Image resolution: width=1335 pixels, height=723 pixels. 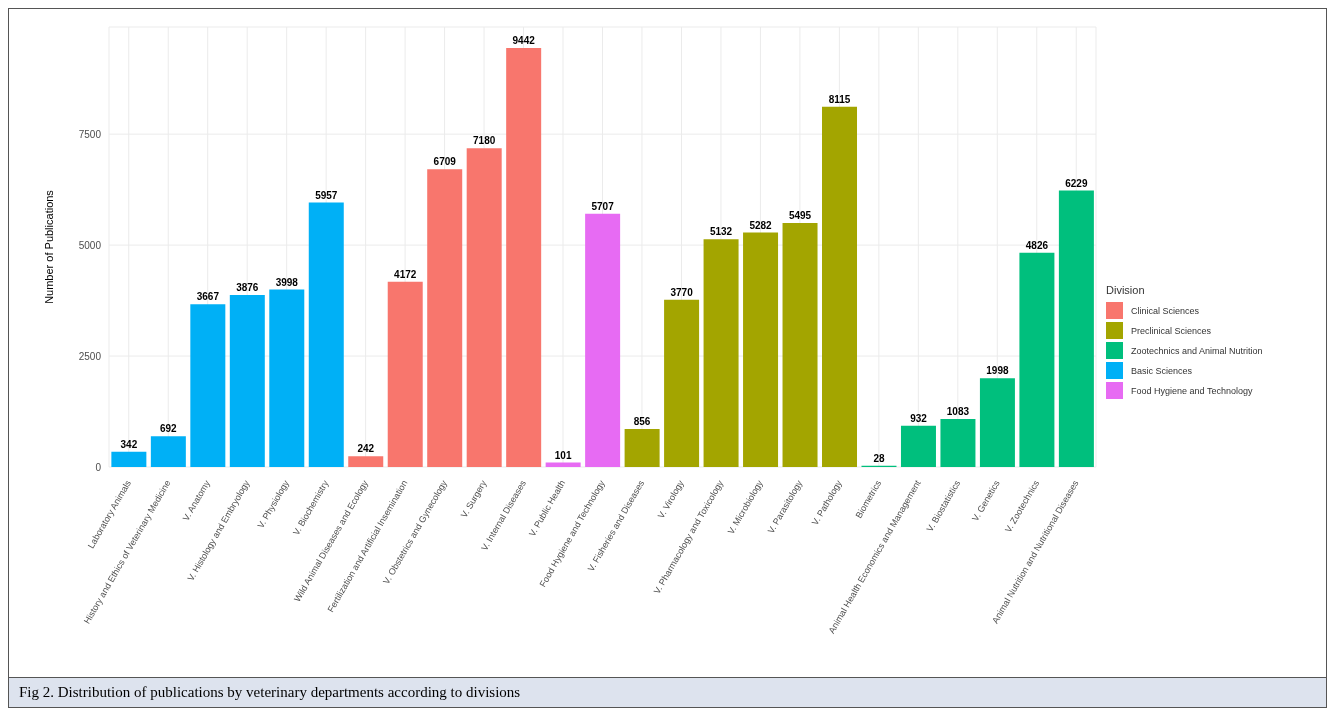 I want to click on data-label: 6709, so click(x=445, y=162).